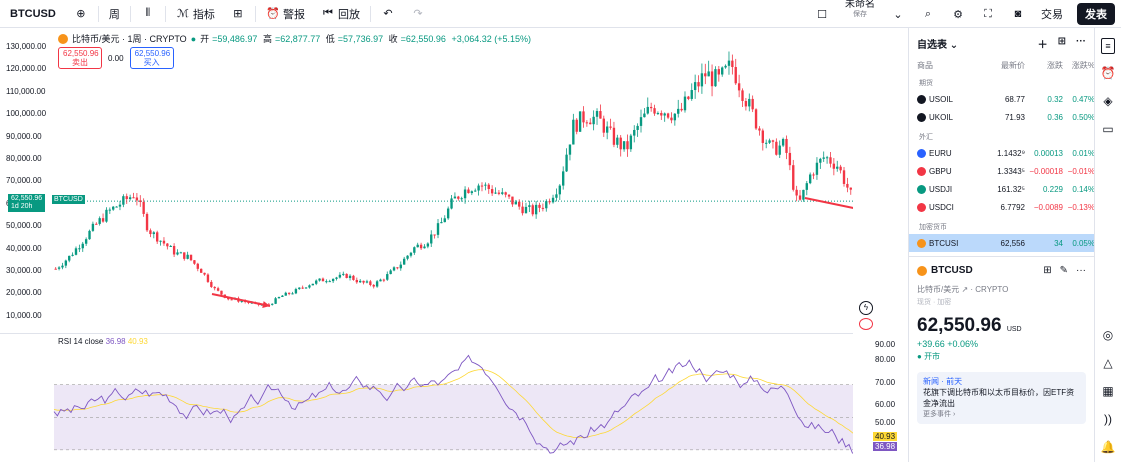 The width and height of the screenshot is (1121, 462). I want to click on watchlist-row: EURU 1.1432⁹ 0.00013 0.01%, so click(1002, 153).